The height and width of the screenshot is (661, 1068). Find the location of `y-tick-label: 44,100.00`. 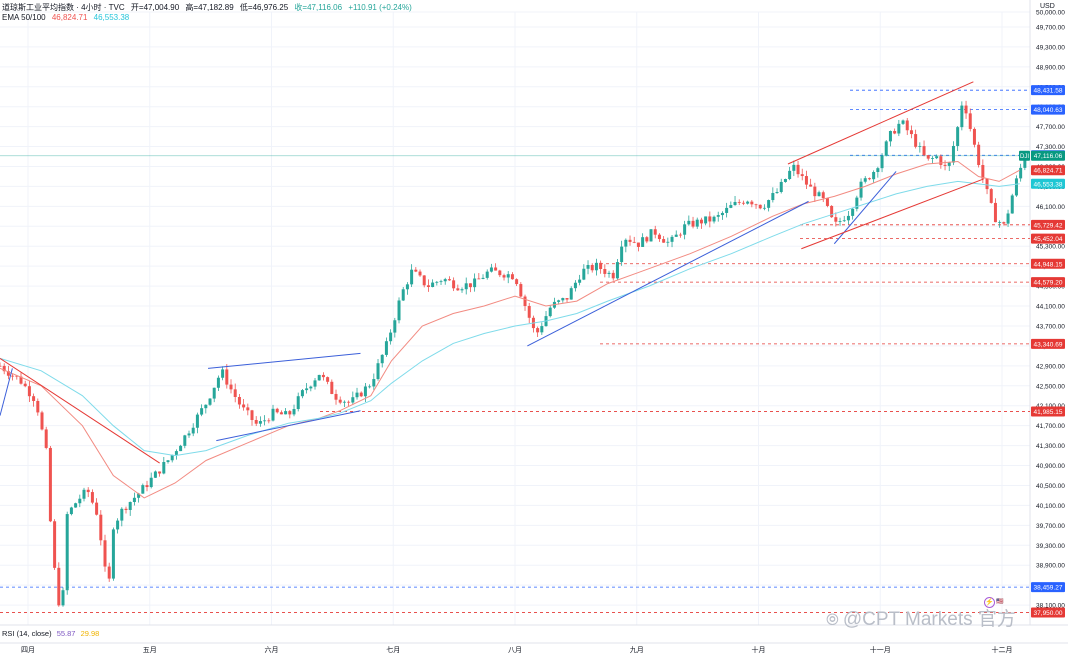

y-tick-label: 44,100.00 is located at coordinates (1050, 307).